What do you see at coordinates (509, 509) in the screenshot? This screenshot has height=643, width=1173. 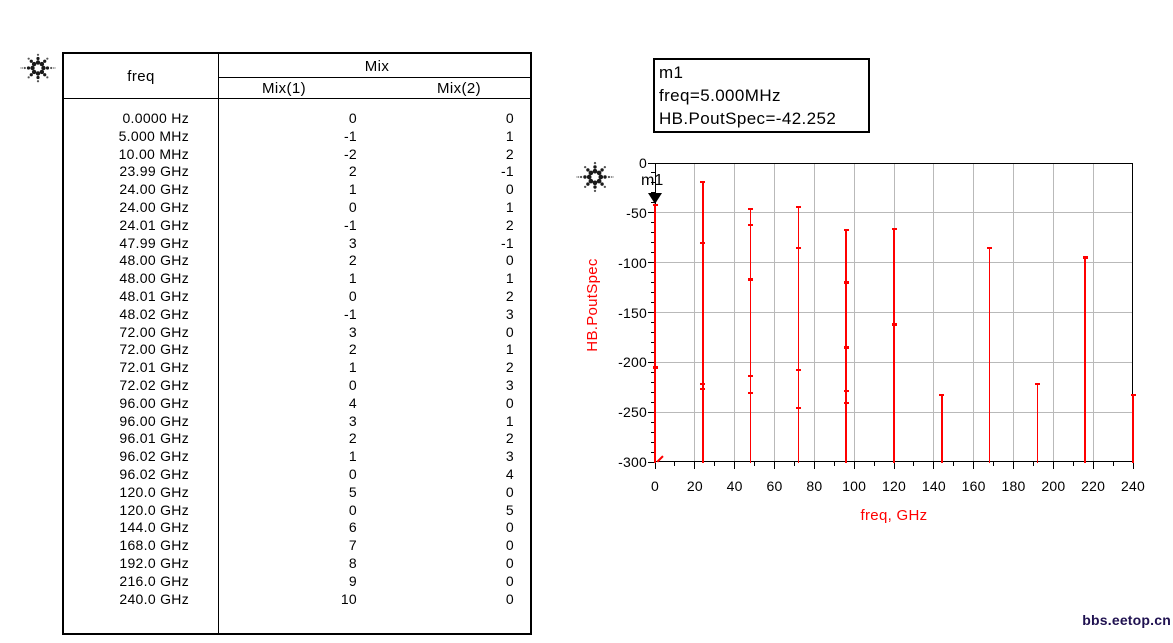 I see `mix2-cell: 5` at bounding box center [509, 509].